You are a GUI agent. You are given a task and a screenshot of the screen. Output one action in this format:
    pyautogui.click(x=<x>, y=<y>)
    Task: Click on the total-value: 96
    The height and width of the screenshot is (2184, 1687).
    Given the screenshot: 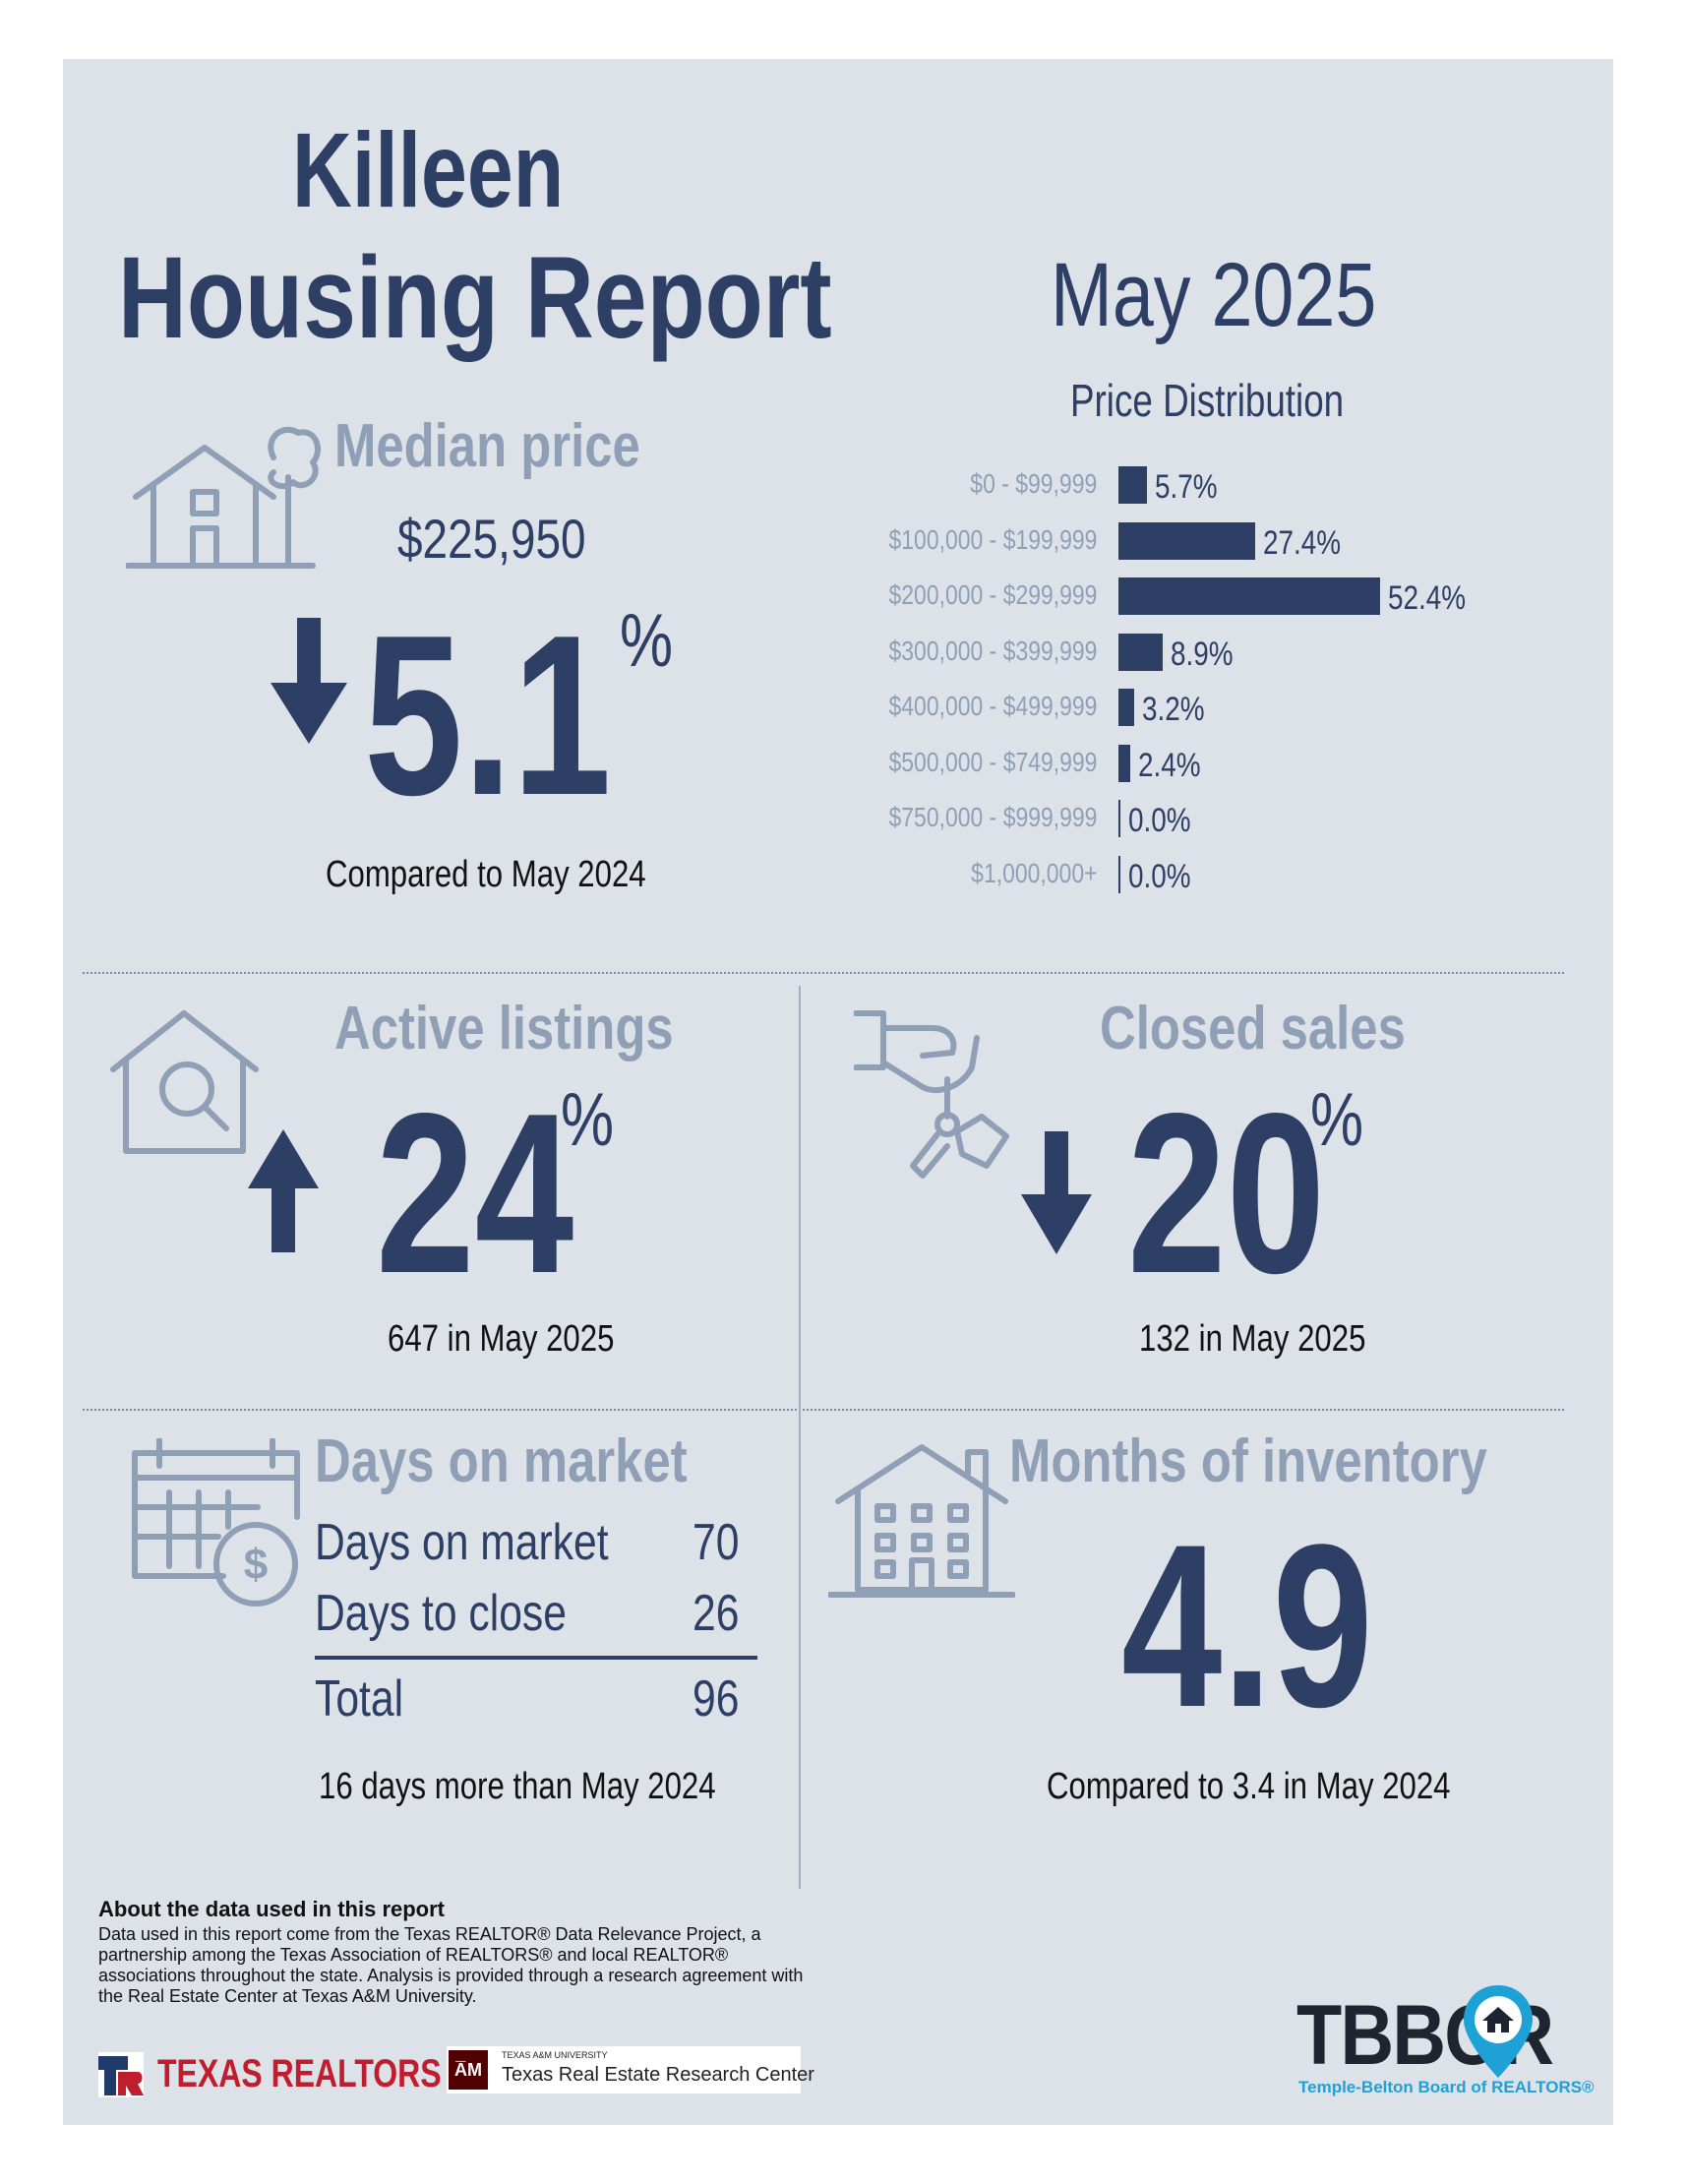 What is the action you would take?
    pyautogui.click(x=716, y=1699)
    